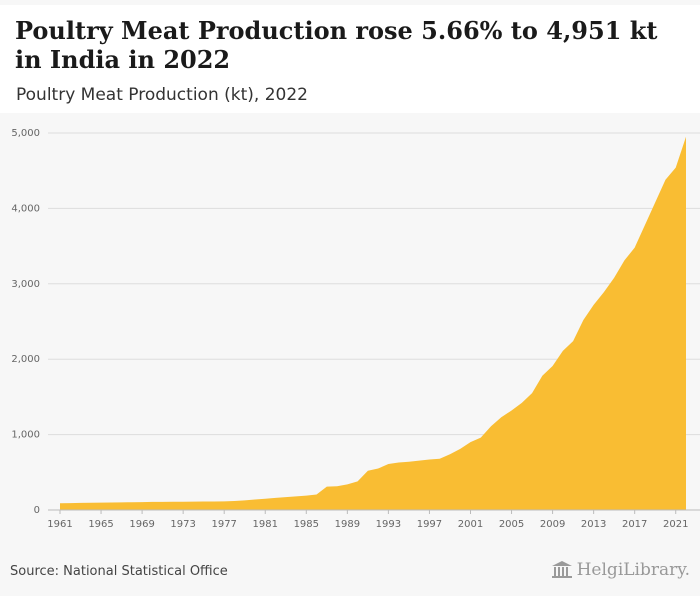 This screenshot has width=700, height=596. Describe the element at coordinates (25, 284) in the screenshot. I see `y-tick-label: 3,000` at that location.